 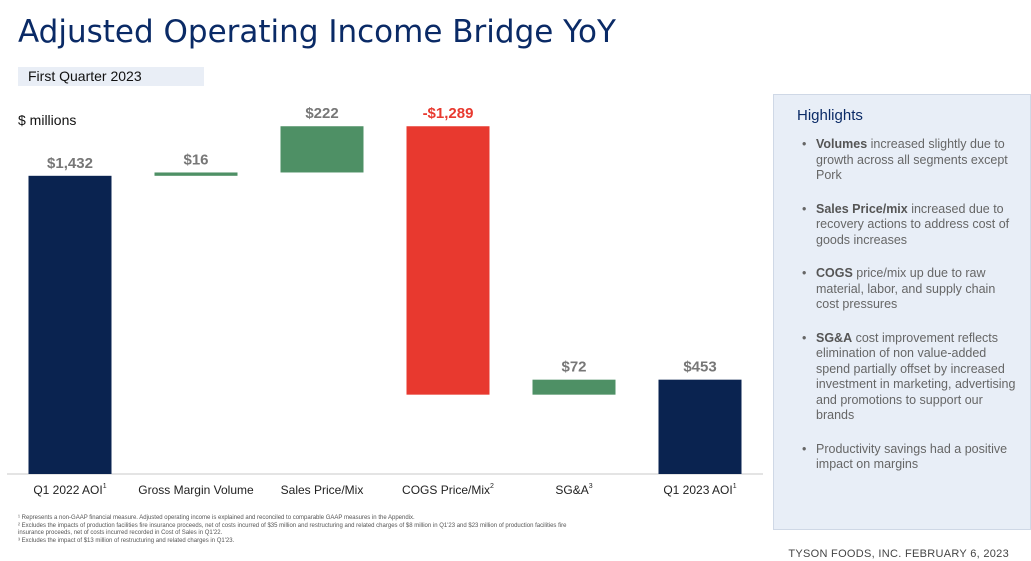 What do you see at coordinates (321, 113) in the screenshot?
I see `data-label: $222` at bounding box center [321, 113].